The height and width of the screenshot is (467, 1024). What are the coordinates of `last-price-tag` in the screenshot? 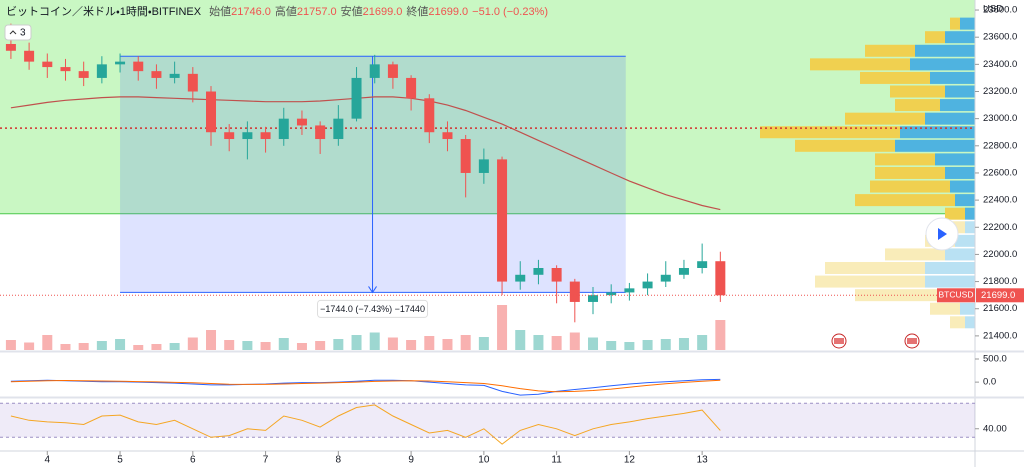 It's located at (1000, 295).